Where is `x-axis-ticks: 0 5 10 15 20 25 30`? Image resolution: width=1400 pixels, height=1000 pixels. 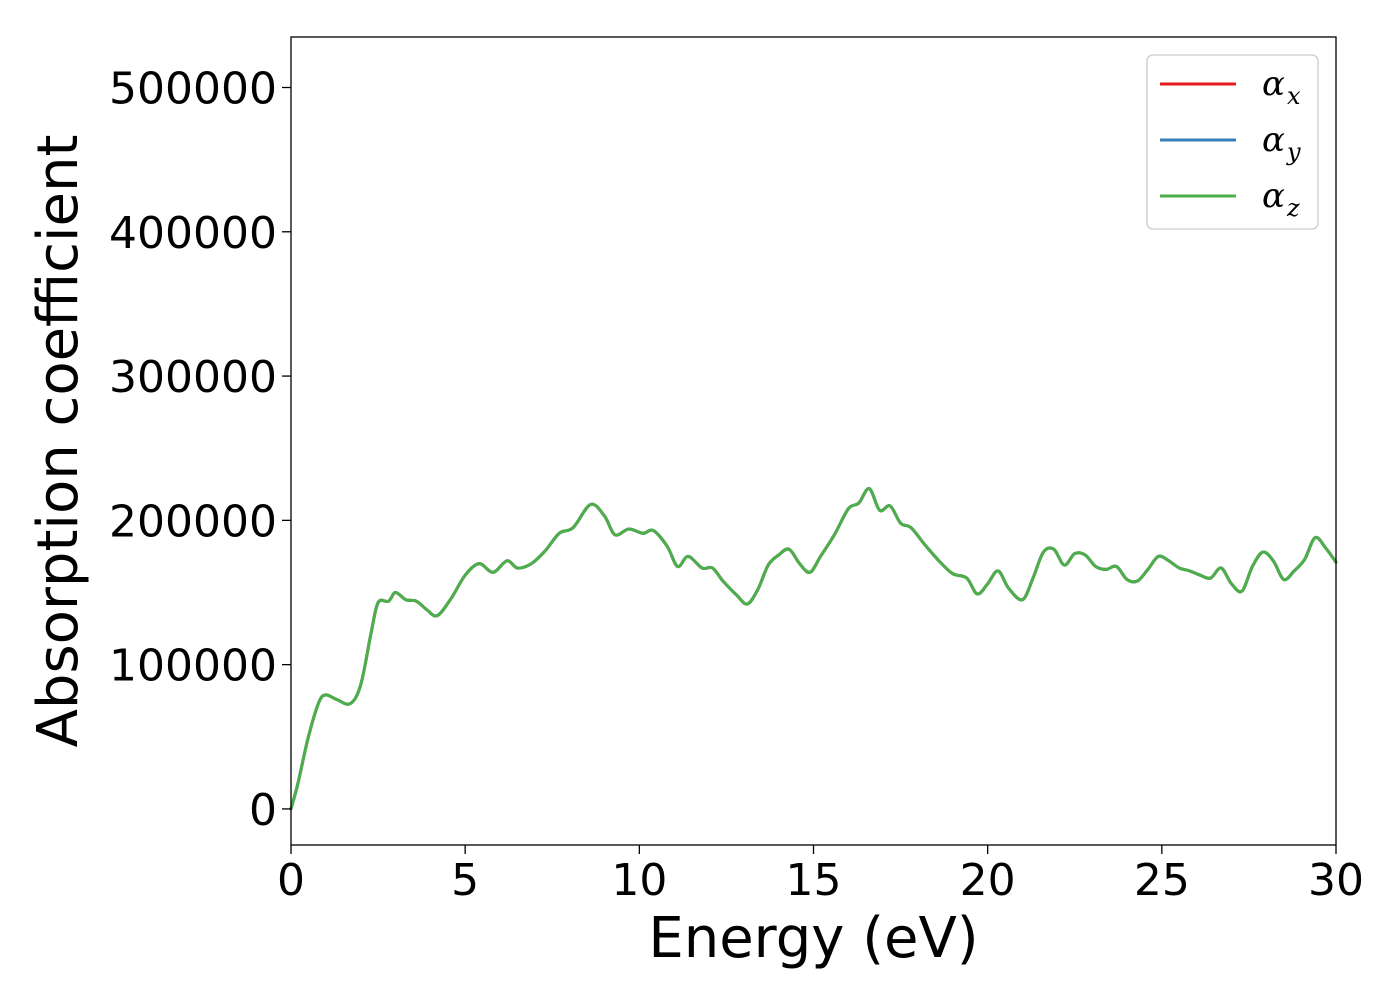
x-axis-ticks: 0 5 10 15 20 25 30 is located at coordinates (820, 875).